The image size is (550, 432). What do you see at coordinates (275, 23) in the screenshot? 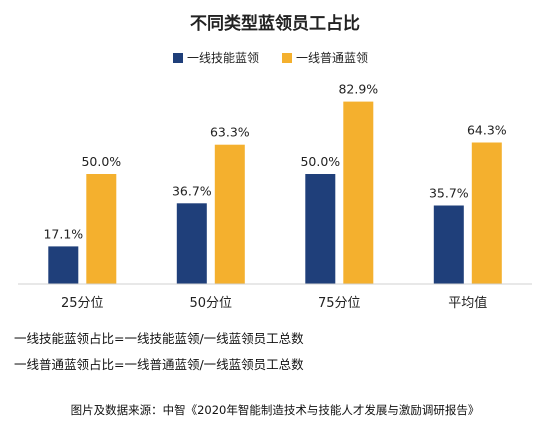
I see `chart-title: 不同类型蓝领员工占比` at bounding box center [275, 23].